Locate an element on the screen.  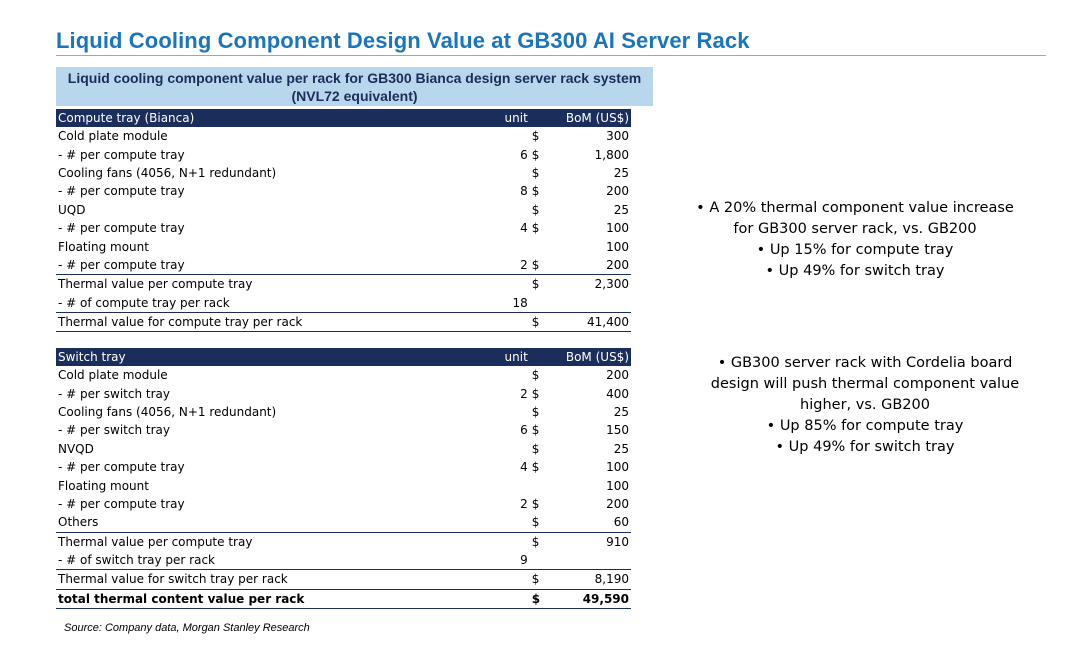
row-label: total thermal content value per rack is located at coordinates (277, 599).